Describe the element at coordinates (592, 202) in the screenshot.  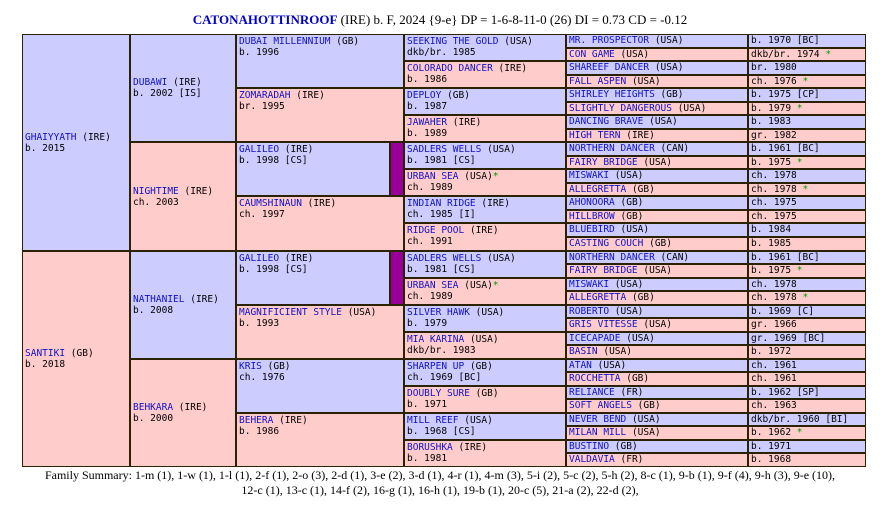
I see `ancestor-name-link: AHONOORA` at that location.